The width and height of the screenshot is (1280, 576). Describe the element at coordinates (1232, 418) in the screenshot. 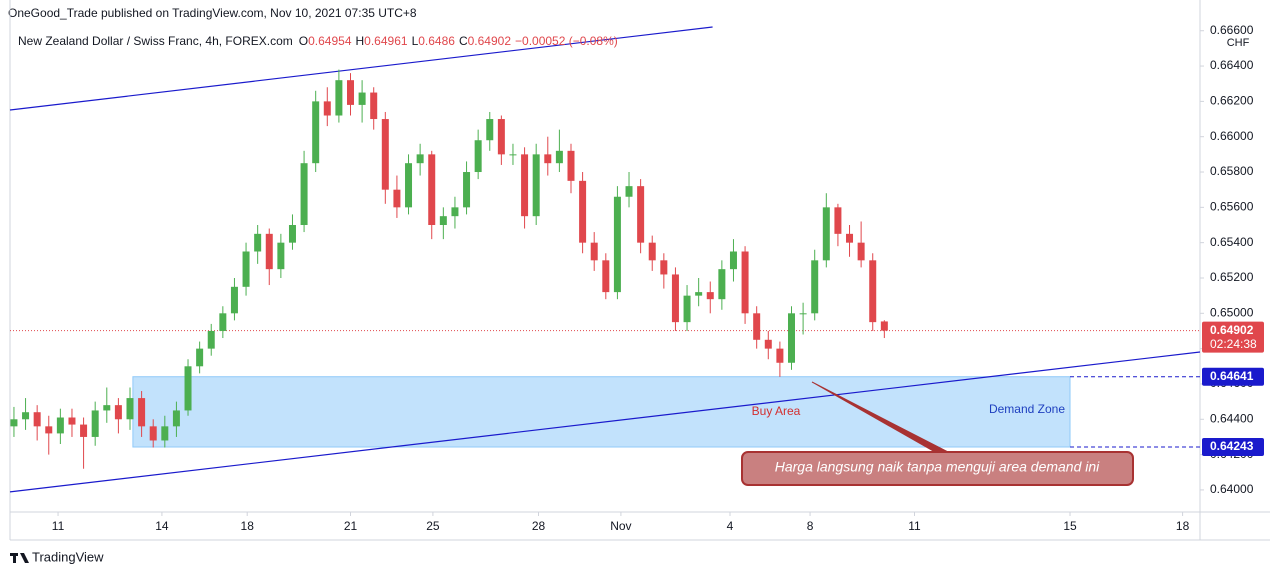

I see `y-tick-label: 0.64400` at that location.